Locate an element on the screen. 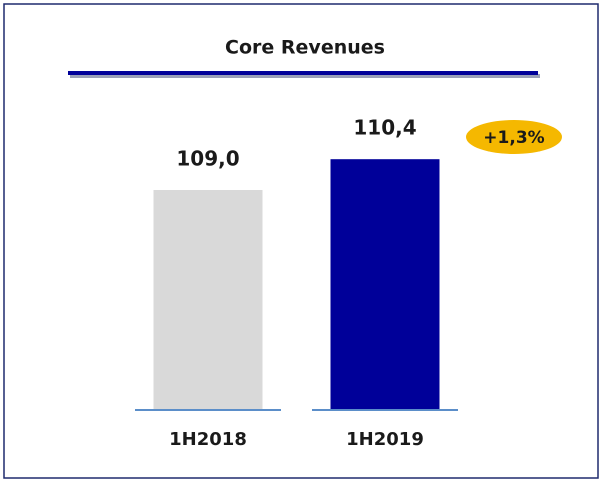  x-tick-label: 1H2019 is located at coordinates (385, 439).